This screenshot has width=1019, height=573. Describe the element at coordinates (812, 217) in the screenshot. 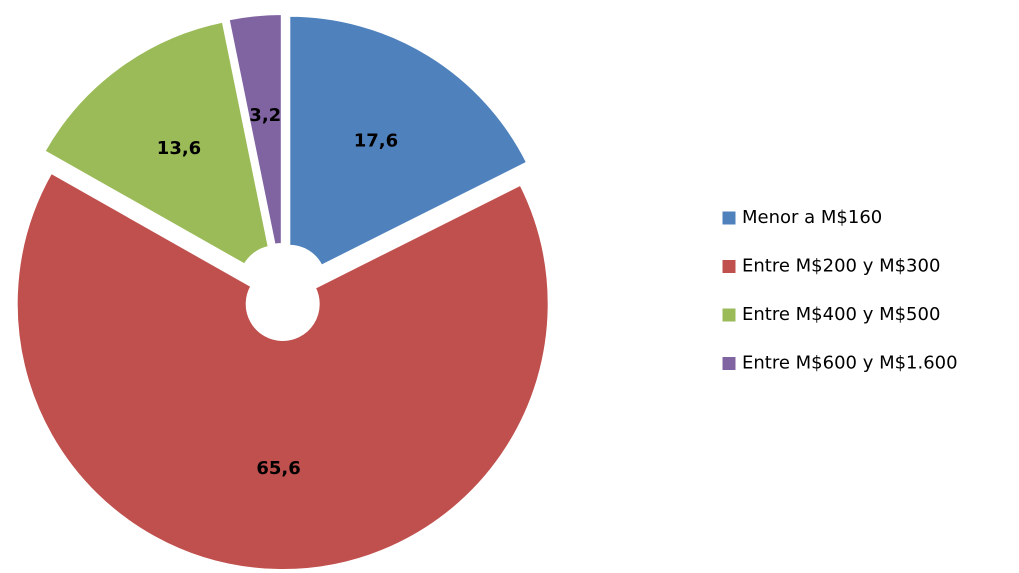

I see `legend-label: Menor a M$160` at that location.